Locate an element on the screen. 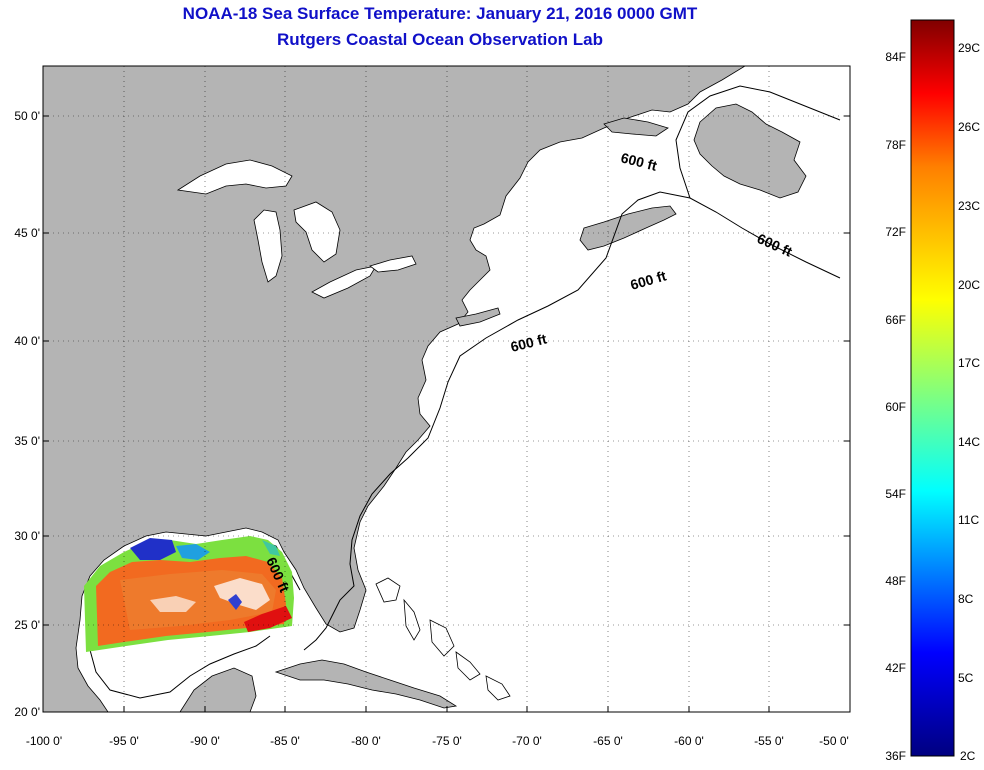 The height and width of the screenshot is (770, 984). lat-label-40: 40 0' is located at coordinates (27, 341).